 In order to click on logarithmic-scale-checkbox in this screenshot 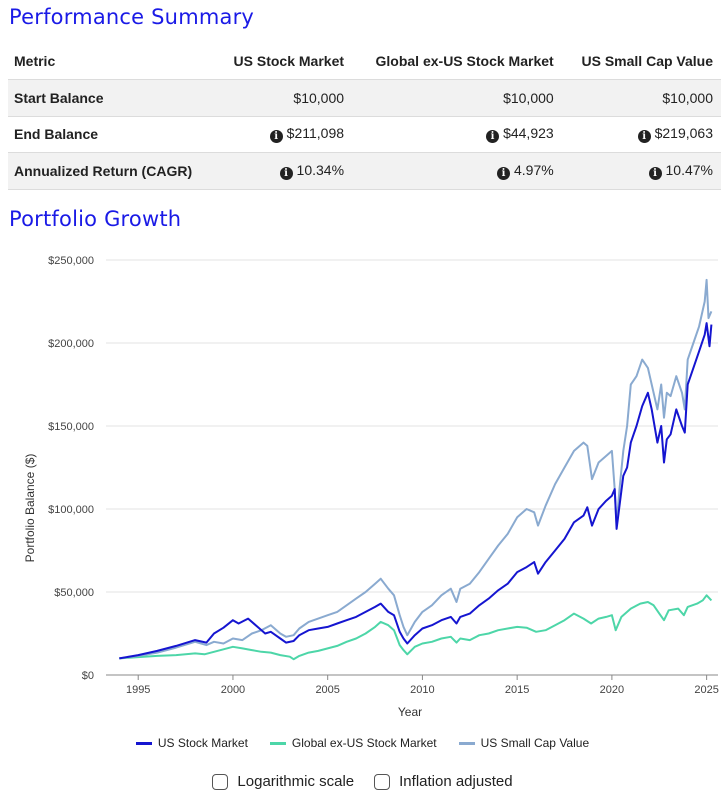, I will do `click(220, 781)`.